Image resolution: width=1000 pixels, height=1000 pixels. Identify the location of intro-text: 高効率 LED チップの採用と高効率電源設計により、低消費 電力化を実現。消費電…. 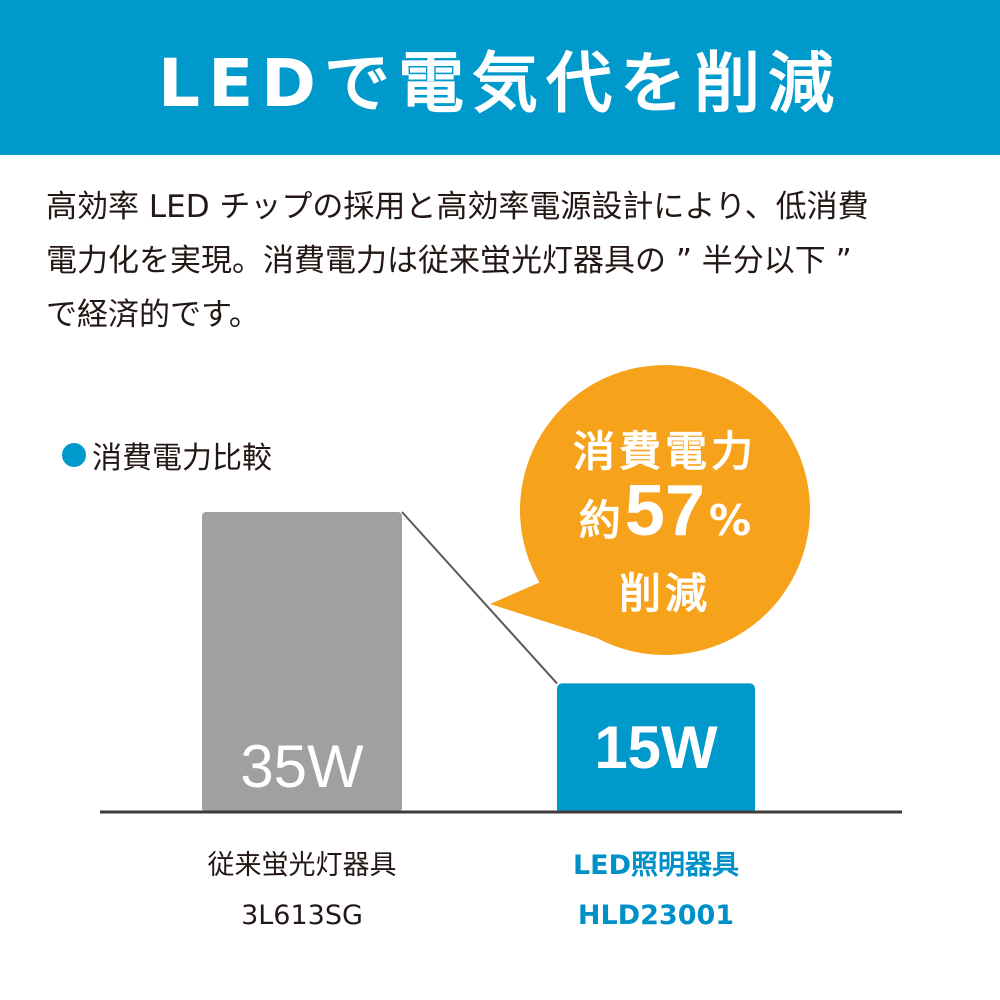
(501, 261).